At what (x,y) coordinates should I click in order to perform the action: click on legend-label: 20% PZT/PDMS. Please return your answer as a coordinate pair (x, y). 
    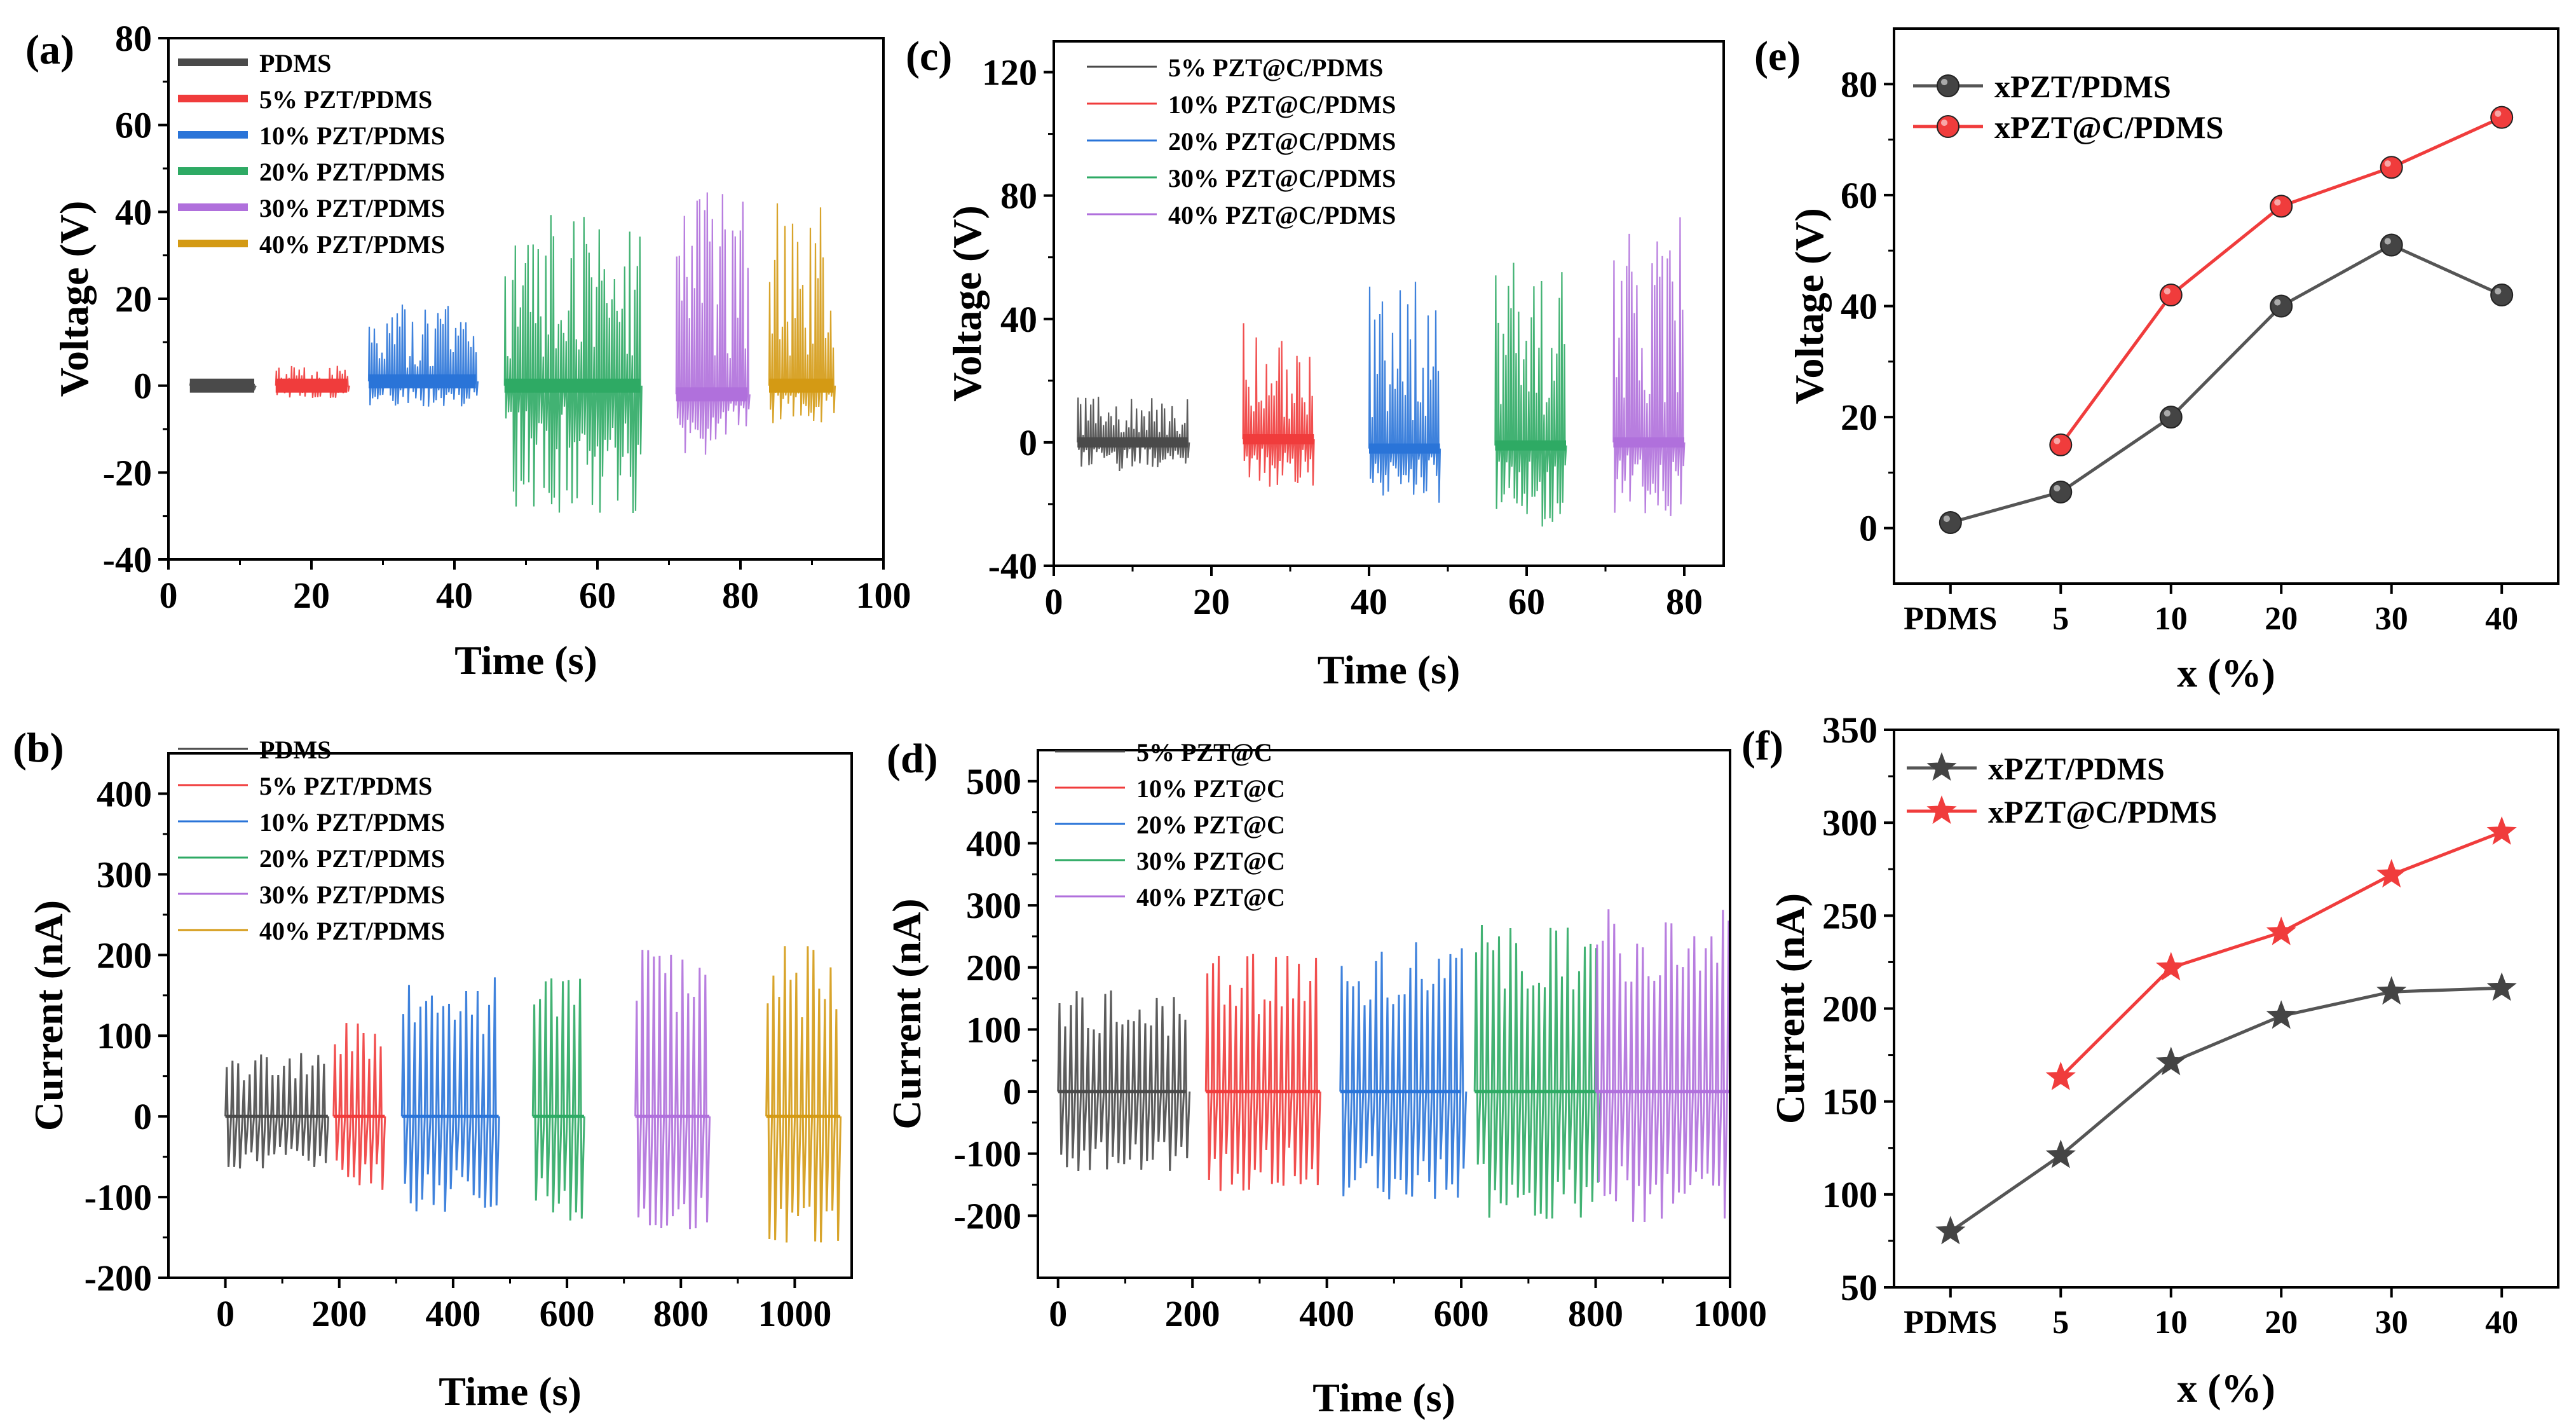
    Looking at the image, I should click on (352, 858).